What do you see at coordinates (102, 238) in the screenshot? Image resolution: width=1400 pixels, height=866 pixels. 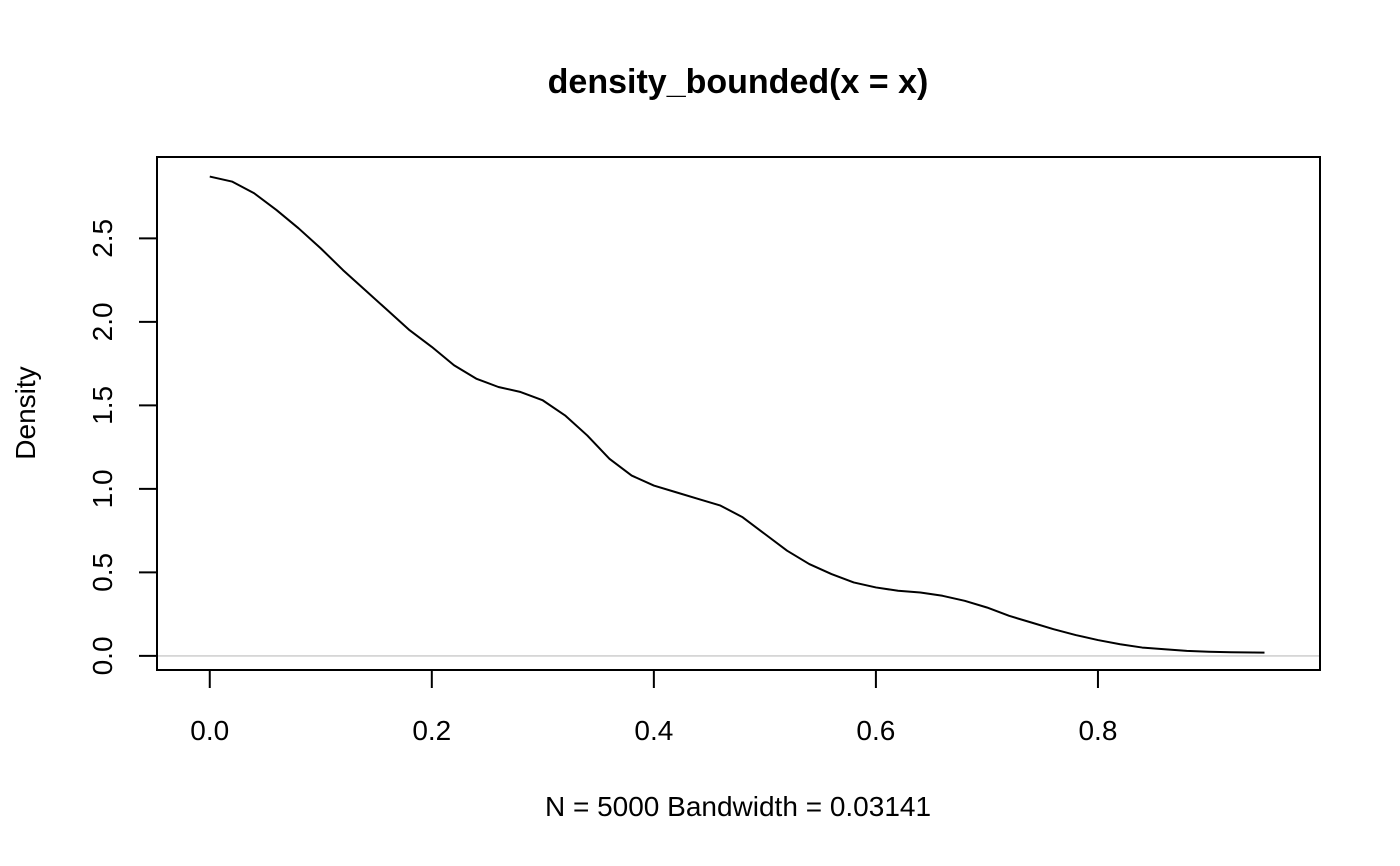 I see `y-tick-label: 2.5` at bounding box center [102, 238].